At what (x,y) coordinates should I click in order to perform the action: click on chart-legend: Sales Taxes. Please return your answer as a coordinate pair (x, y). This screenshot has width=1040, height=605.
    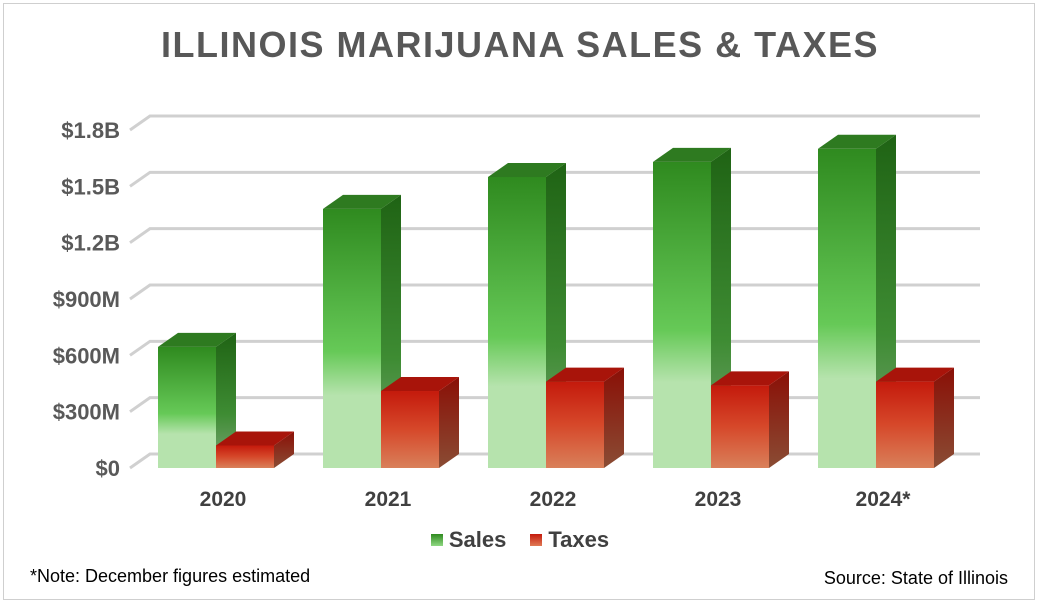
    Looking at the image, I should click on (520, 540).